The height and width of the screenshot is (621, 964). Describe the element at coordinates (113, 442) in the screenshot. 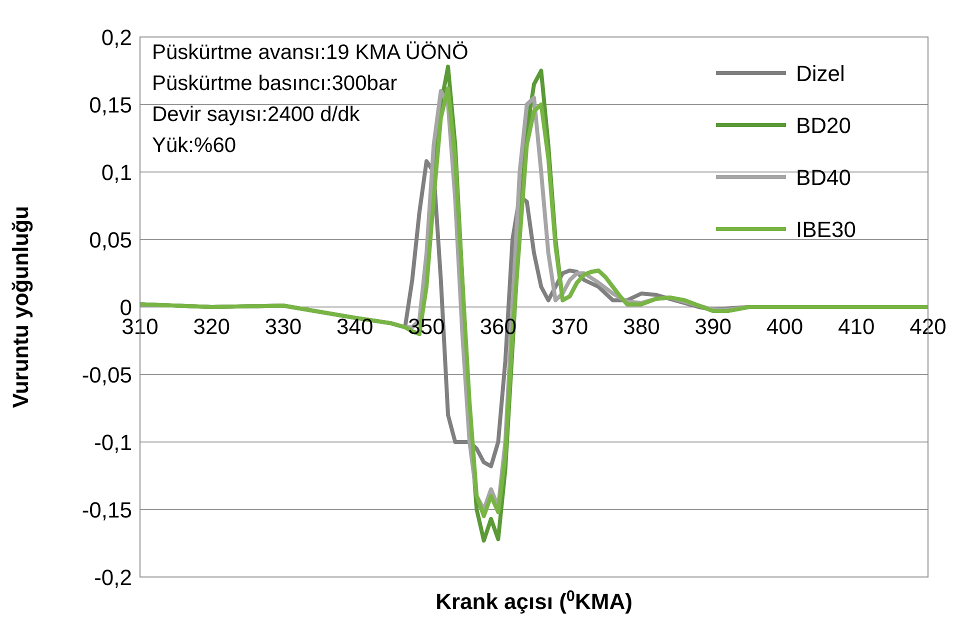

I see `y-tick-label: -0,1` at that location.